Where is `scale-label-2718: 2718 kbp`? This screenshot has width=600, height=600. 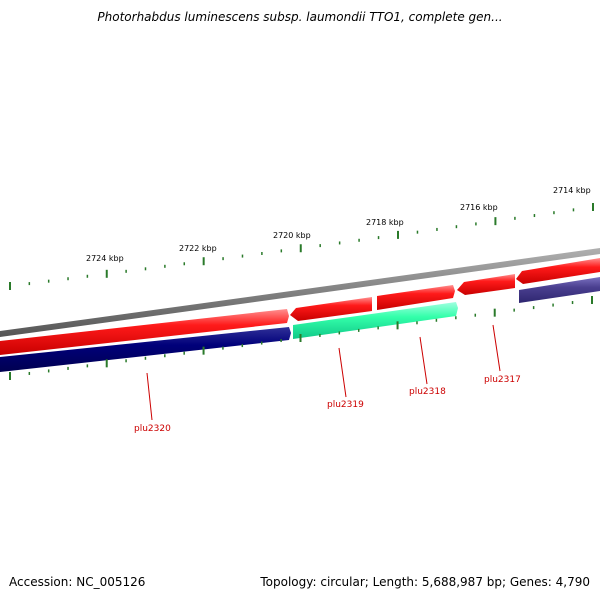
scale-label-2718: 2718 kbp is located at coordinates (385, 222).